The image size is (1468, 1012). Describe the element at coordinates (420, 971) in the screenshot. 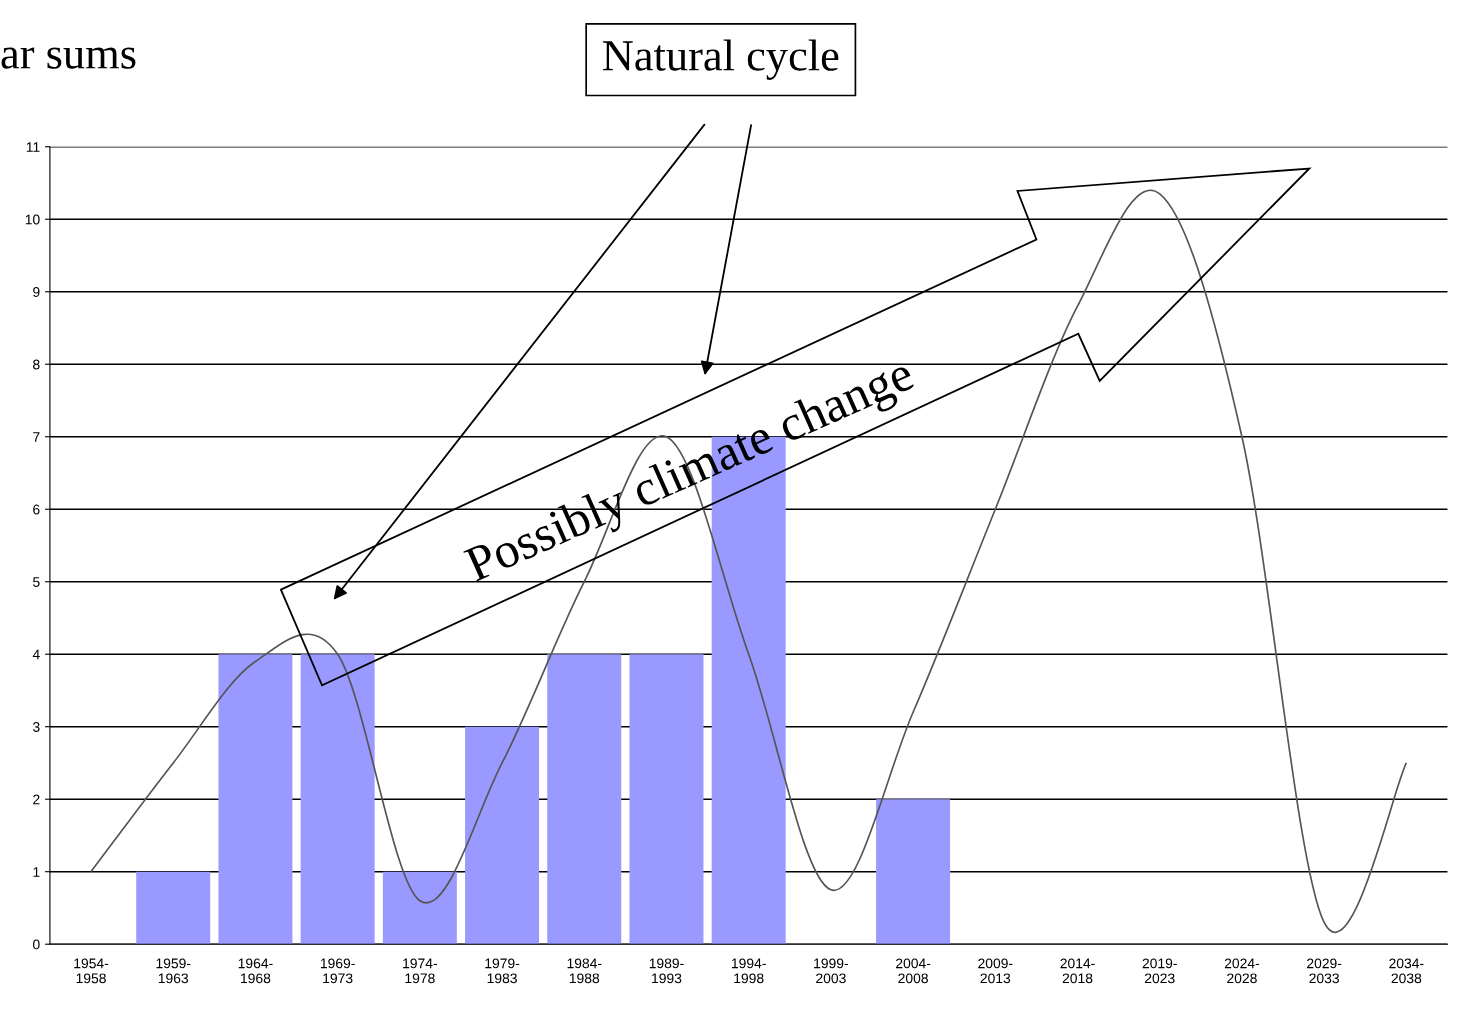

I see `x-tick-label: 1974- 1978` at that location.